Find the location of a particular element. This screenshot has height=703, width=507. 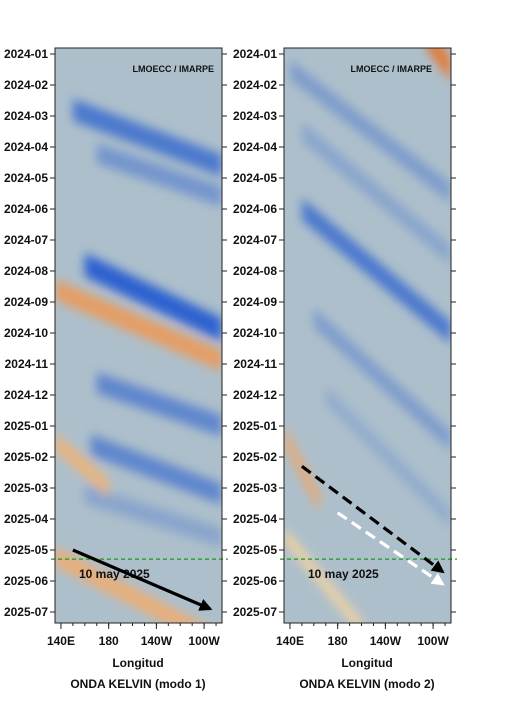

panel-title: ONDA KELVIN (modo 2) is located at coordinates (366, 684).